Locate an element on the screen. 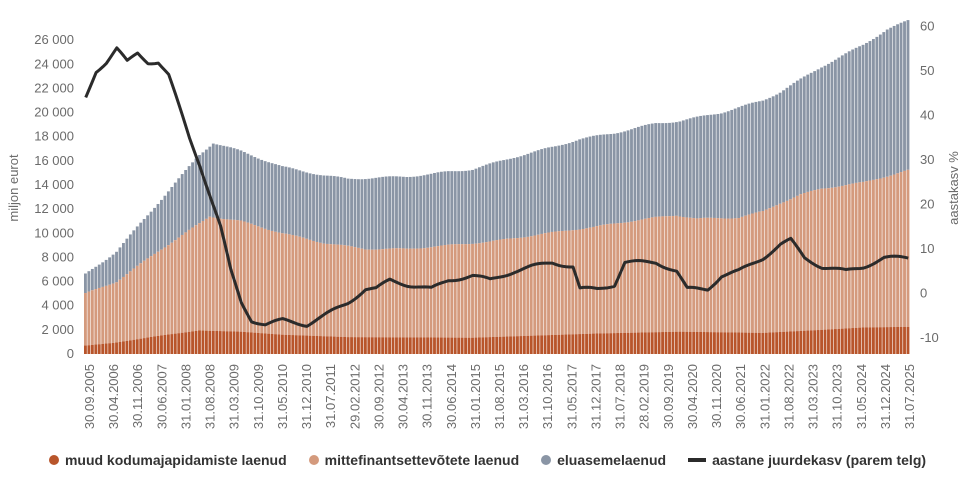  x-tick-label: 30.06.2007 is located at coordinates (161, 396).